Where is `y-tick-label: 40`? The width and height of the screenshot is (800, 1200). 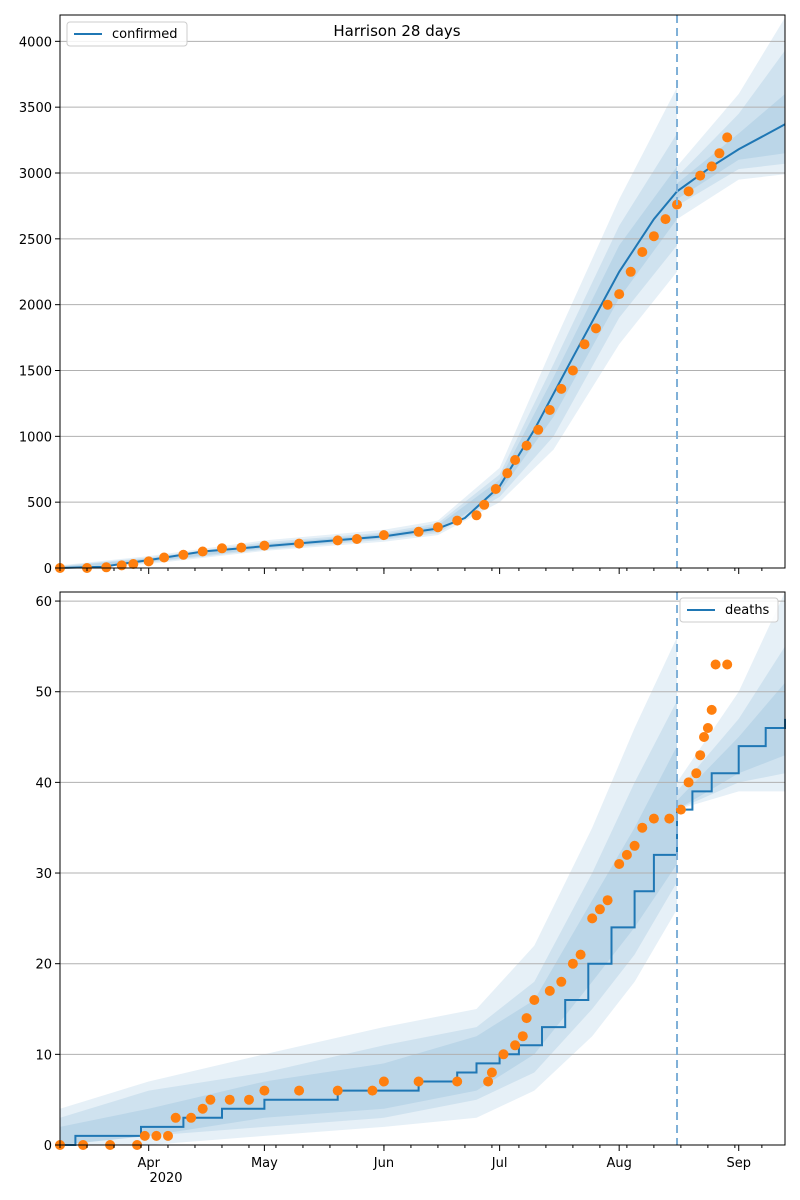
y-tick-label: 40 is located at coordinates (43, 783).